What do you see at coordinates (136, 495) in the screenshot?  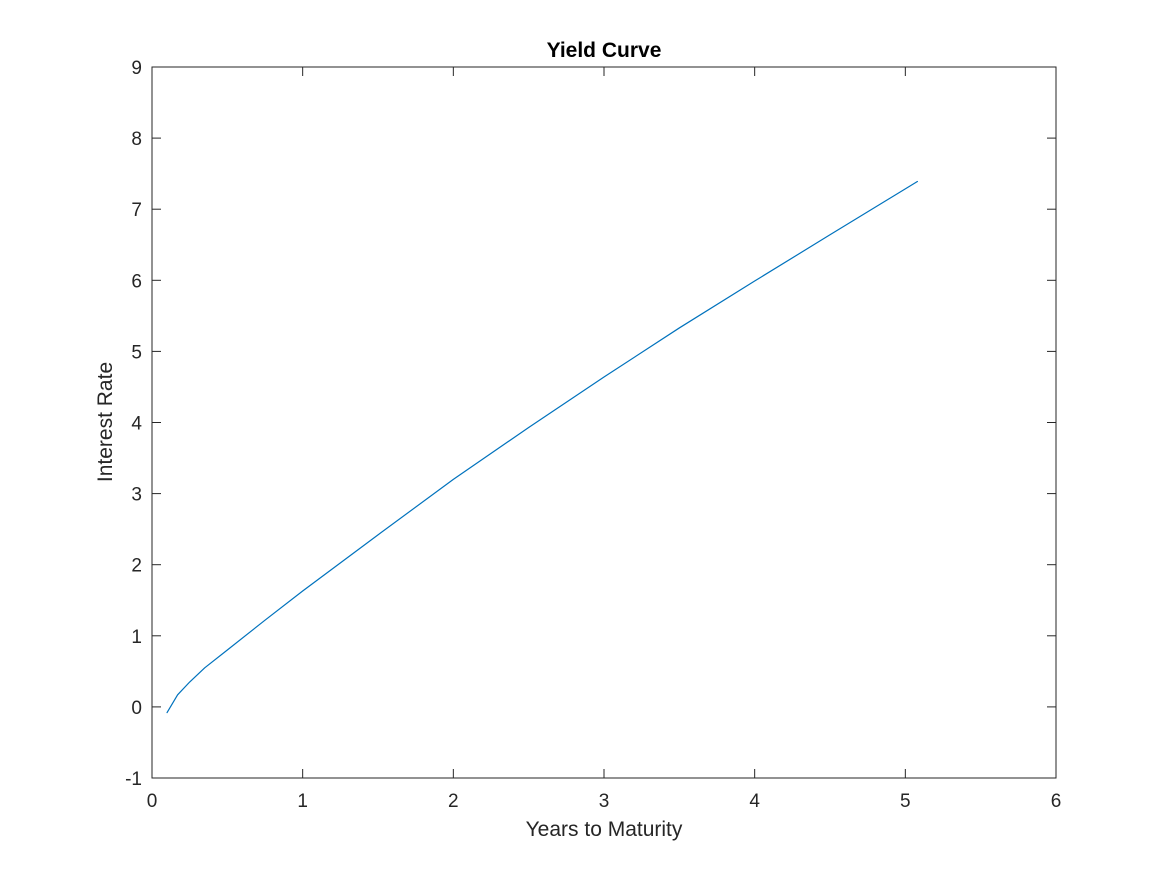 I see `y-tick-label: 3` at bounding box center [136, 495].